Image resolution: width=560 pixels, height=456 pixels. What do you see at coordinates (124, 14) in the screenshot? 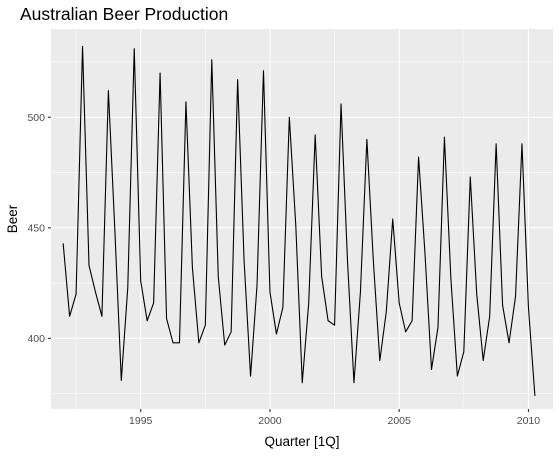
I see `chart-title: Australian Beer Production` at bounding box center [124, 14].